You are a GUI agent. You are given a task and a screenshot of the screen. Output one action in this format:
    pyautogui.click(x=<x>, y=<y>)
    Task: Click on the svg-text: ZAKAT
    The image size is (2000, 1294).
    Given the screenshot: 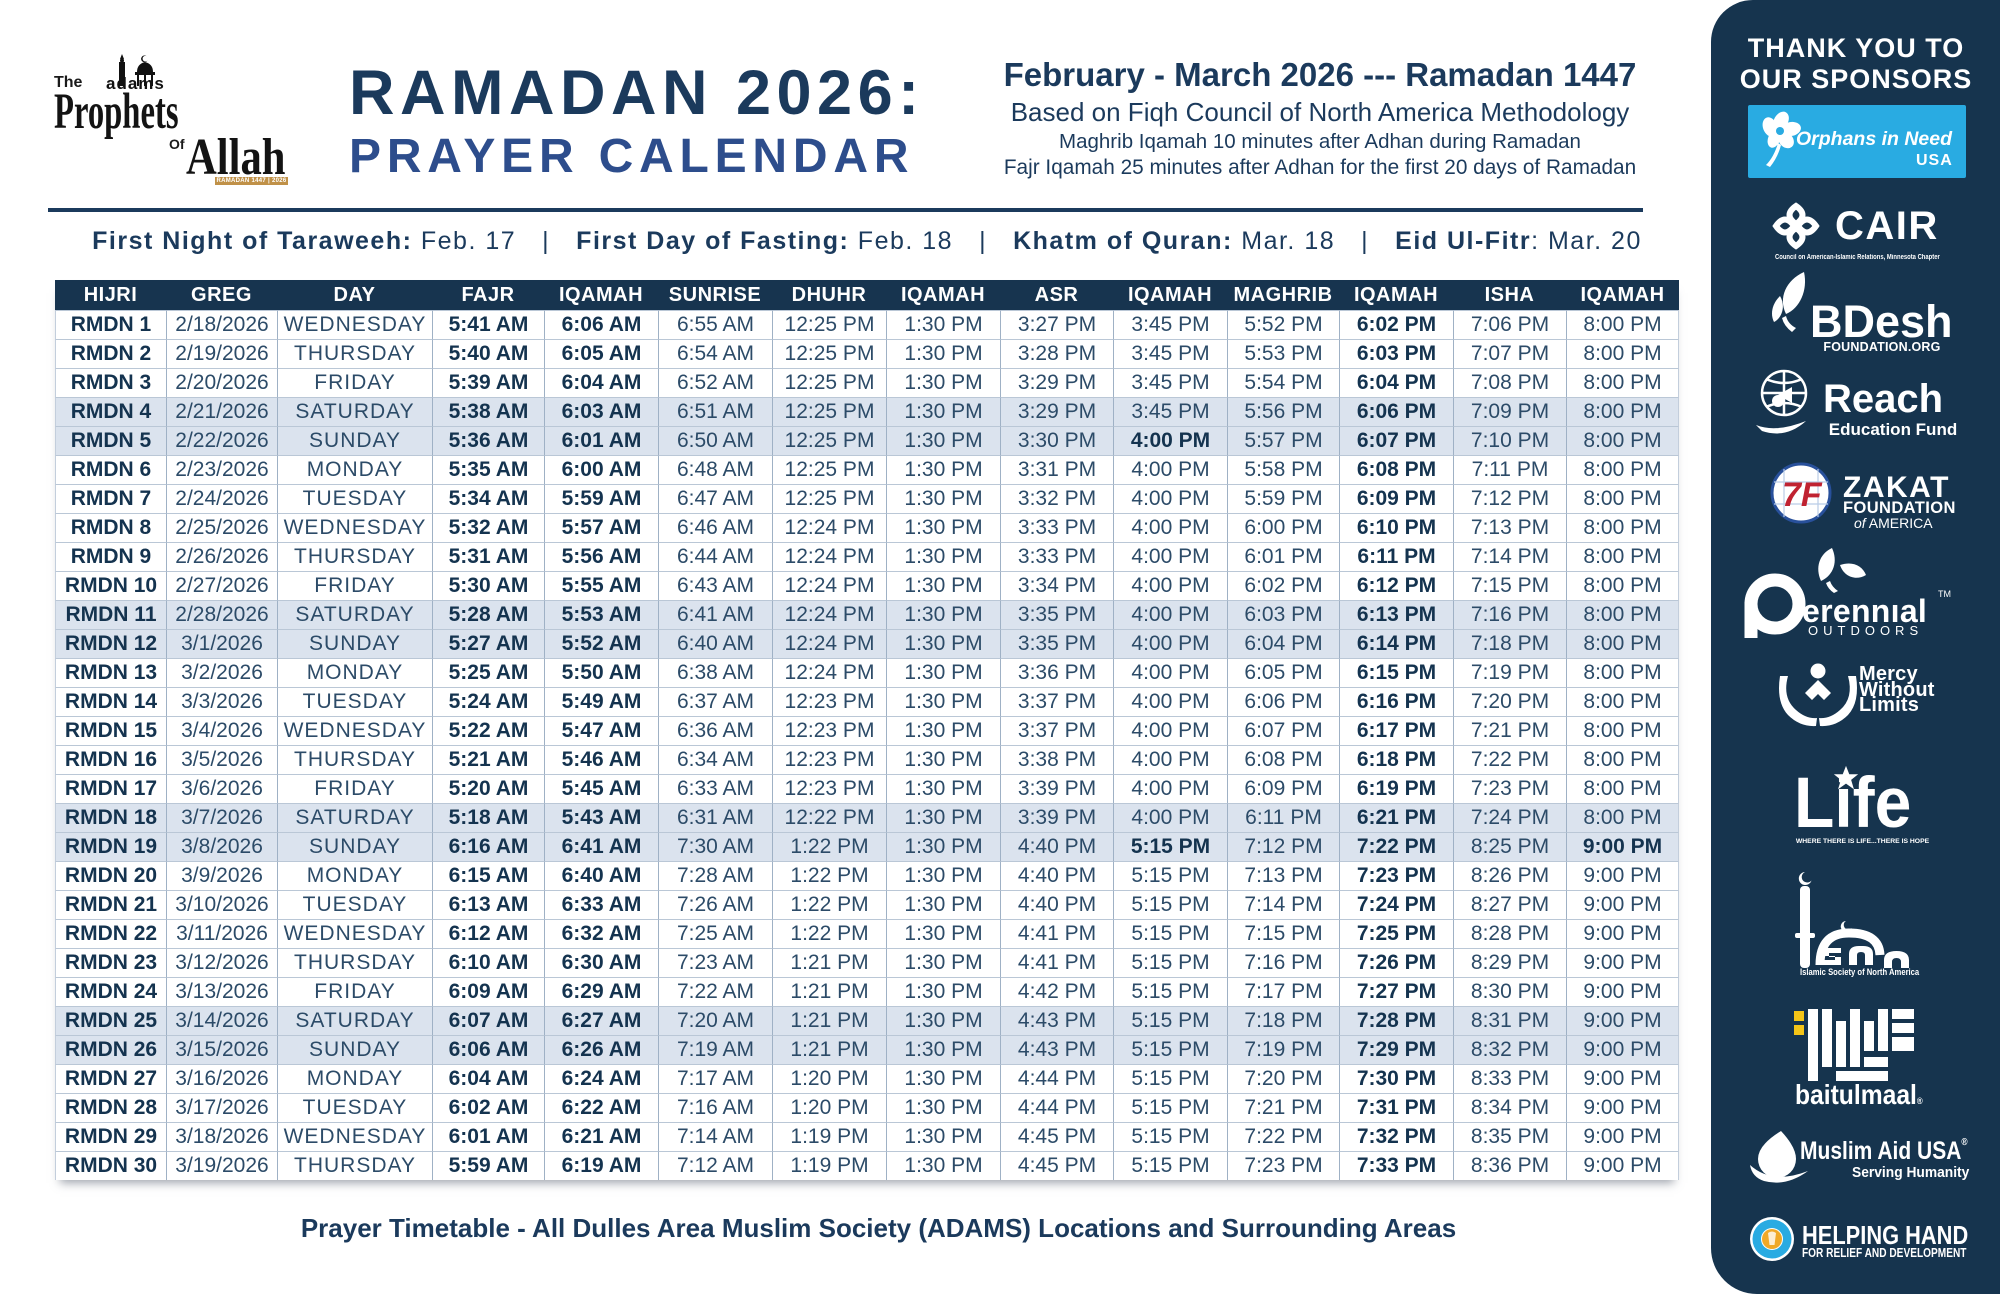 What is the action you would take?
    pyautogui.click(x=1896, y=487)
    